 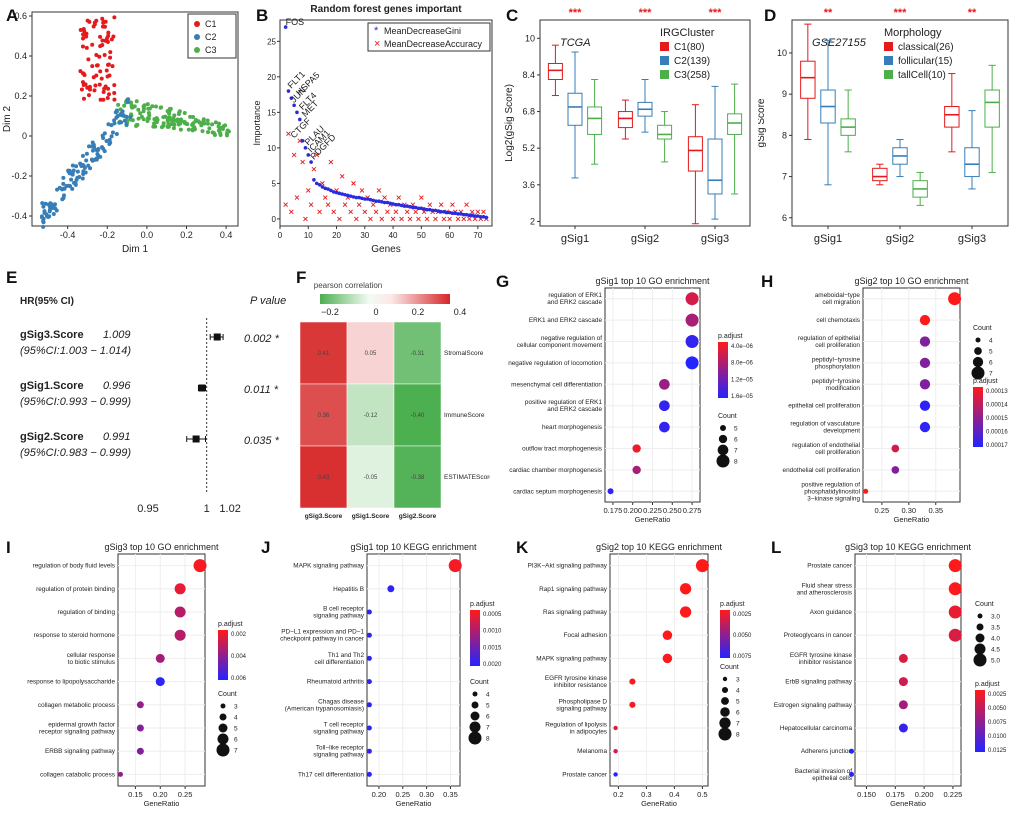 What do you see at coordinates (348, 589) in the screenshot?
I see `term-label: Hepatitis B` at bounding box center [348, 589].